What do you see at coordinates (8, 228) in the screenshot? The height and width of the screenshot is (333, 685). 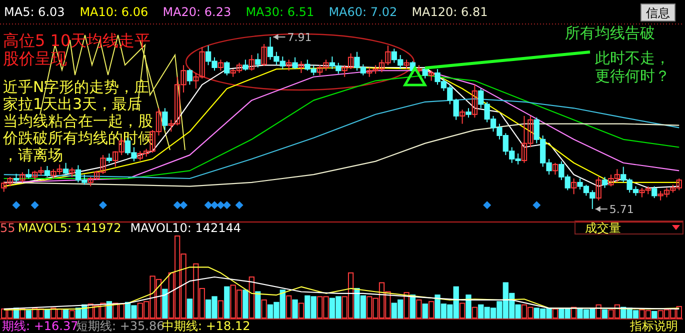 I see `text: 55` at bounding box center [8, 228].